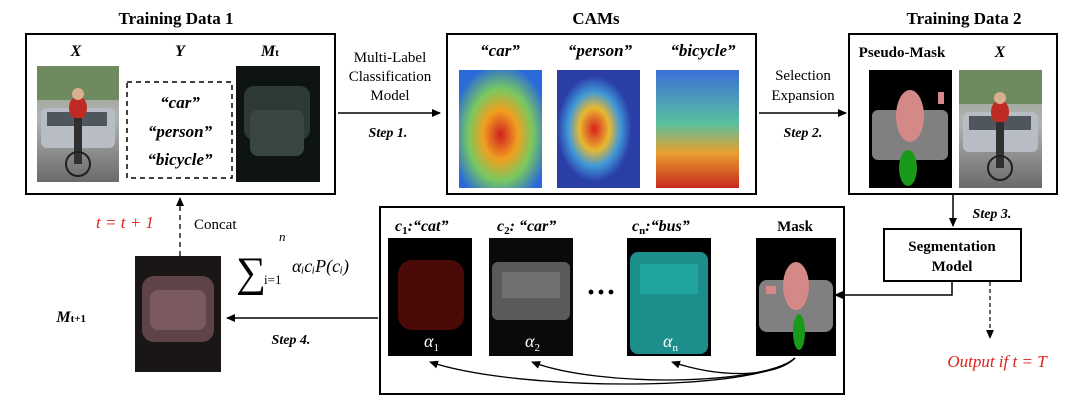 This screenshot has height=401, width=1076. Describe the element at coordinates (697, 129) in the screenshot. I see `cam-image-bicycle` at that location.